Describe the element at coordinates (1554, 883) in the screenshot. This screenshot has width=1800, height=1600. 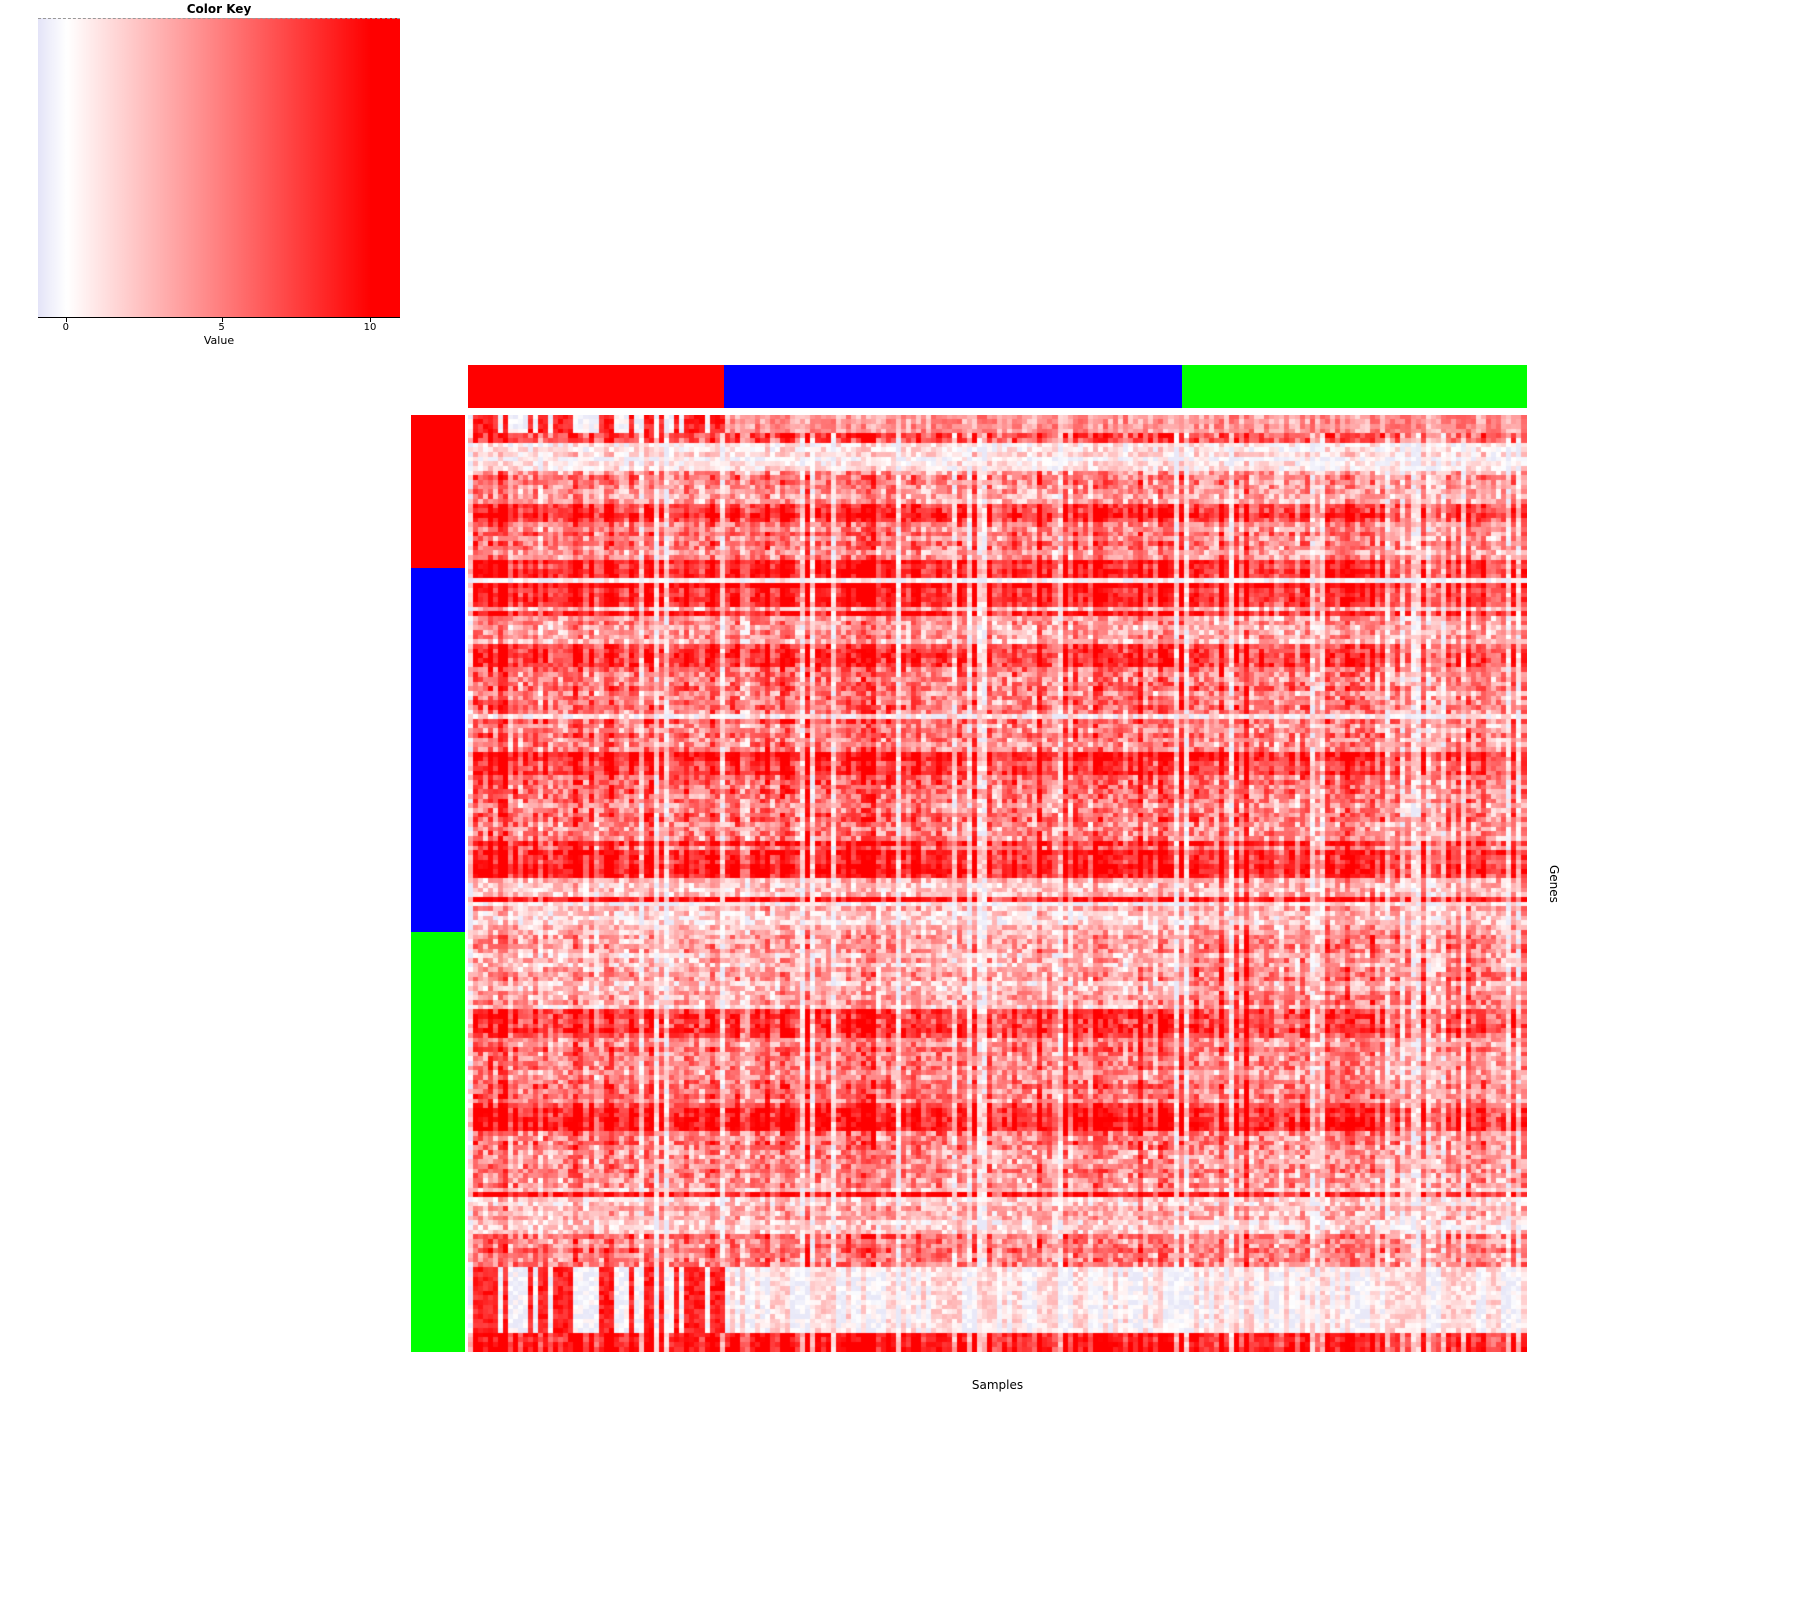
I see `y-axis-label: Genes` at that location.